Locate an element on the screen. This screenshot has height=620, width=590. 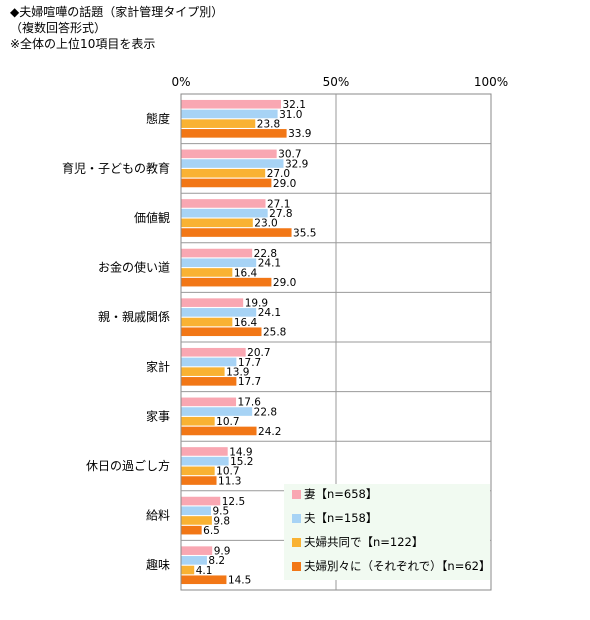
chart-title: ◆夫婦喧嘩の話題（家計管理タイプ別） is located at coordinates (117, 12).